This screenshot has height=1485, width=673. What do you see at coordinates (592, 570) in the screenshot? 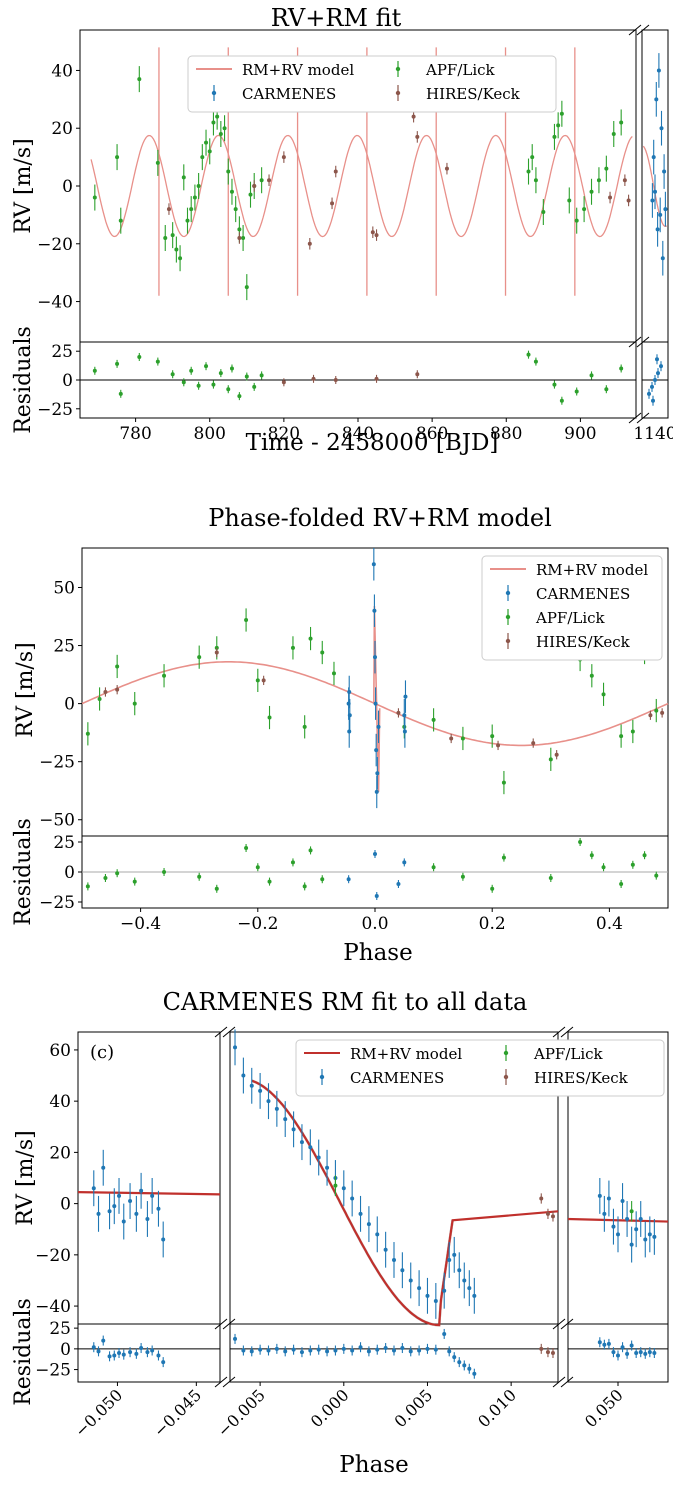
I see `legend-label: RM+RV model` at bounding box center [592, 570].